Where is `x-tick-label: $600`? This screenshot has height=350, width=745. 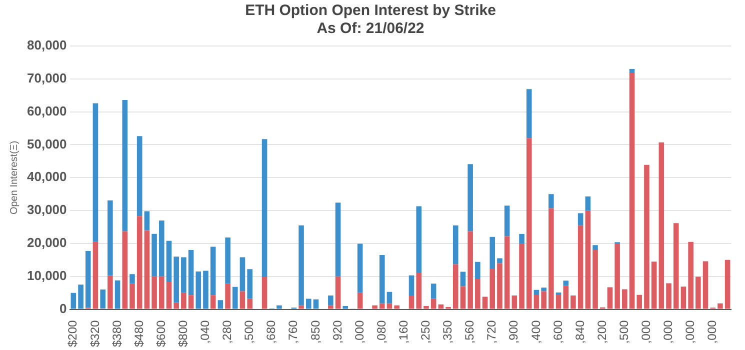 x-tick-label: $600 is located at coordinates (161, 334).